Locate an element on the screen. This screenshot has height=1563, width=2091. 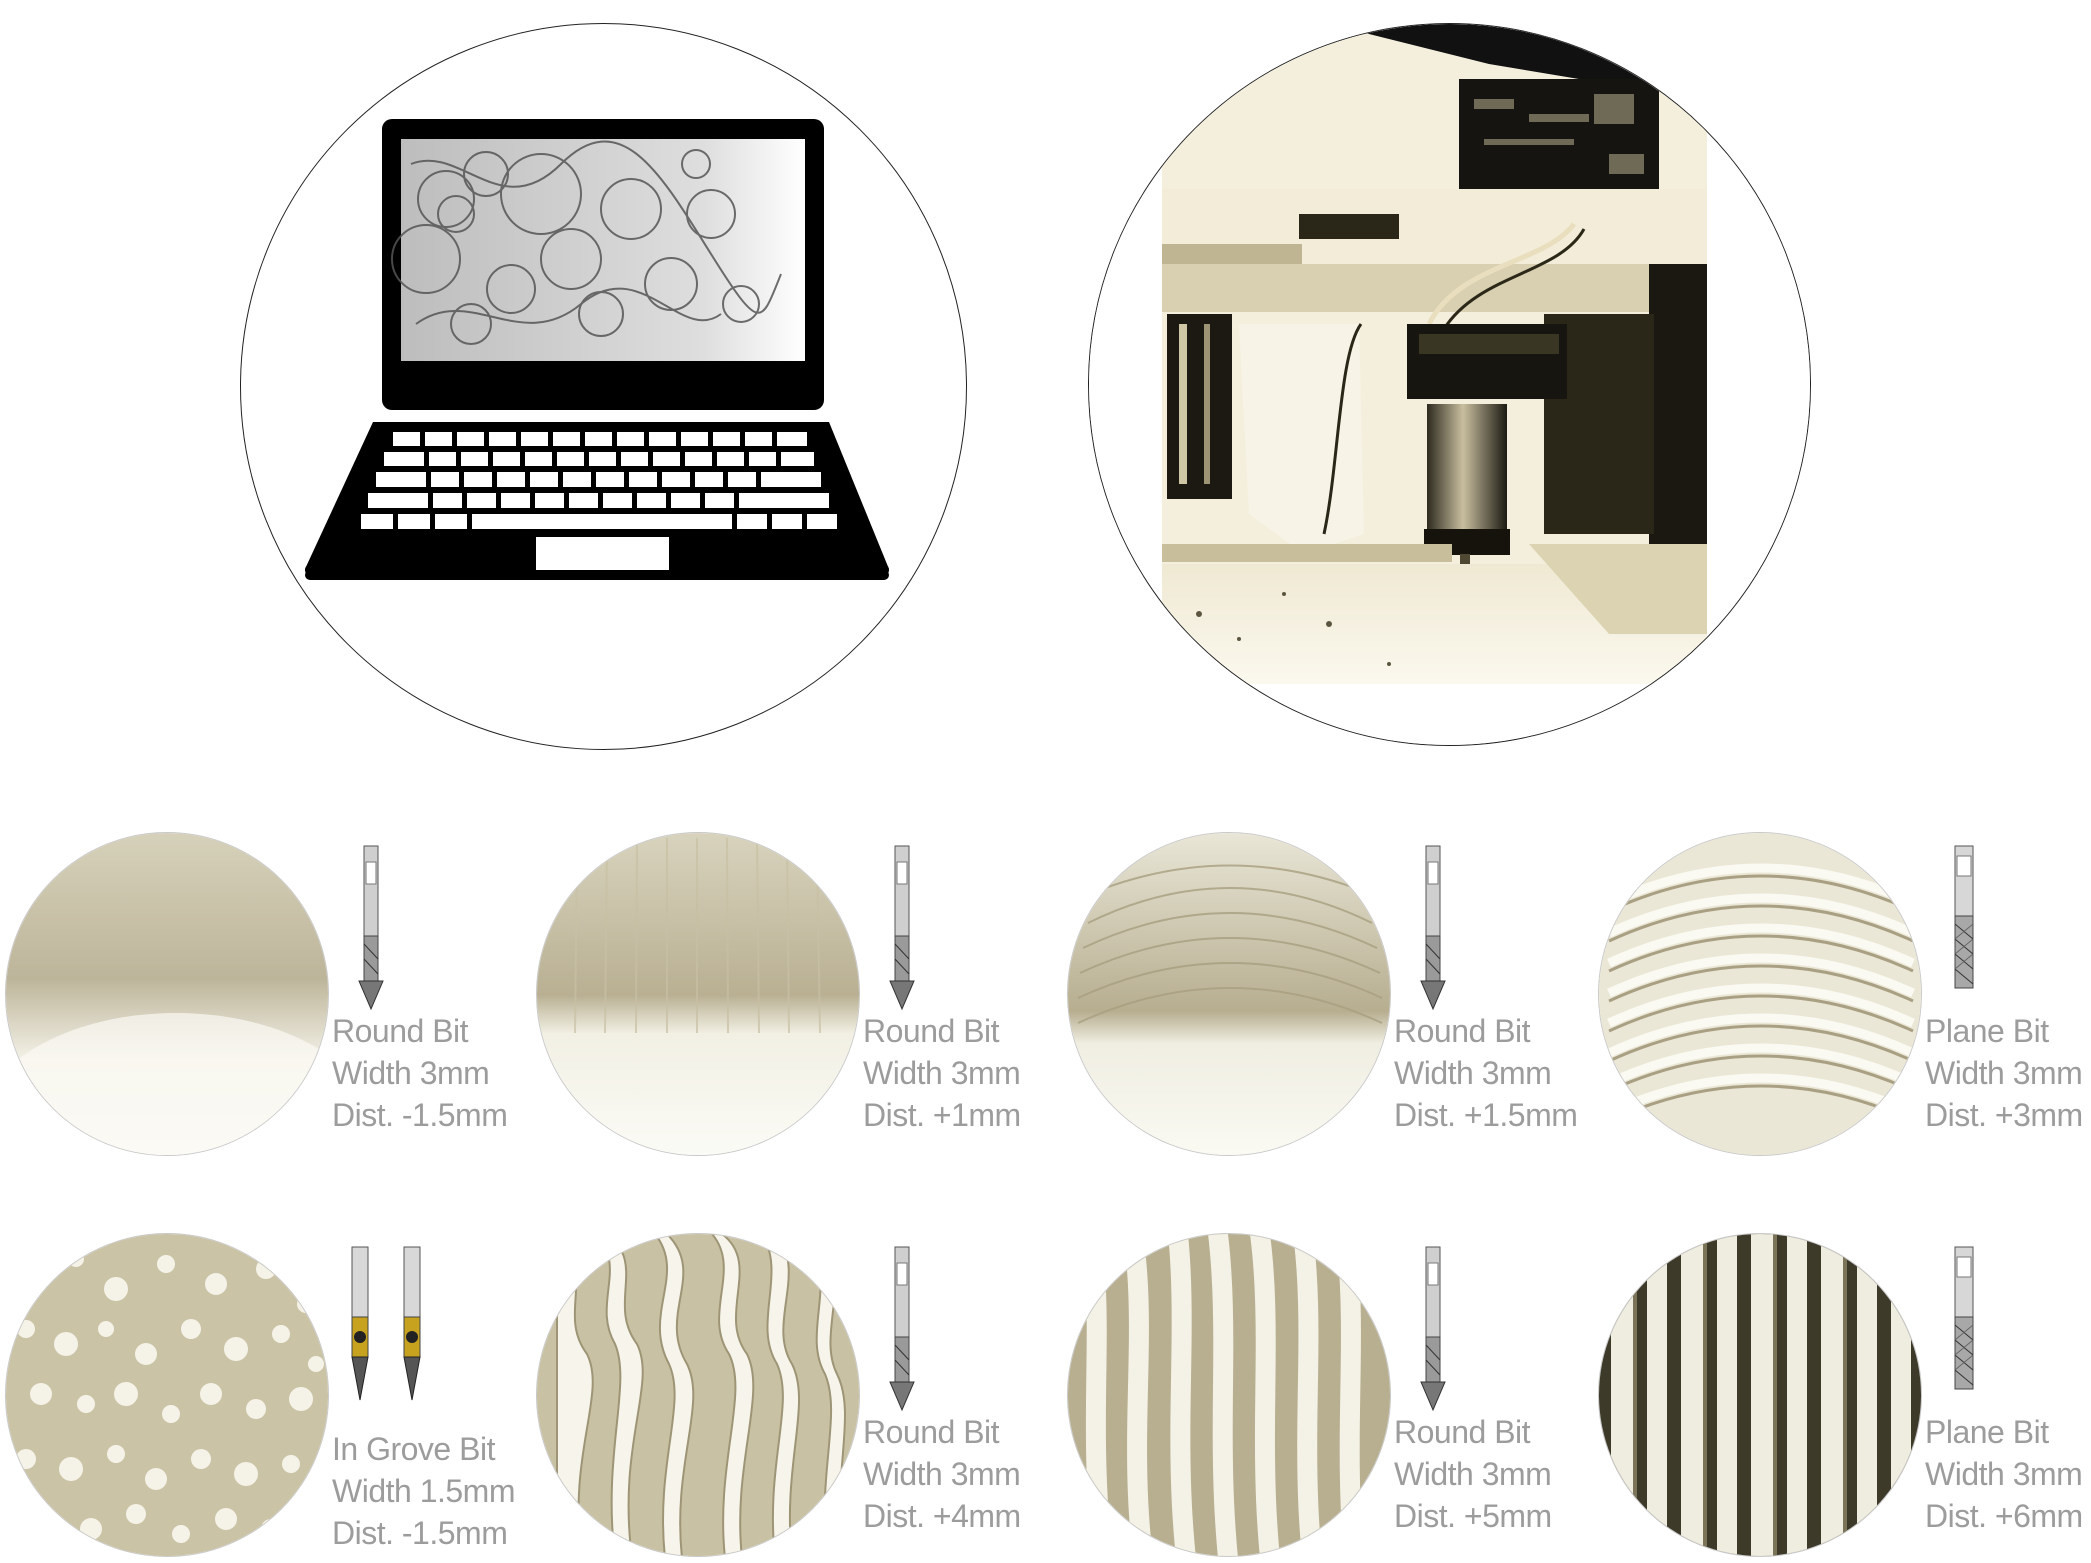
sample-label: Round Bit Width 3mm Dist. -1.5mm is located at coordinates (420, 1073).